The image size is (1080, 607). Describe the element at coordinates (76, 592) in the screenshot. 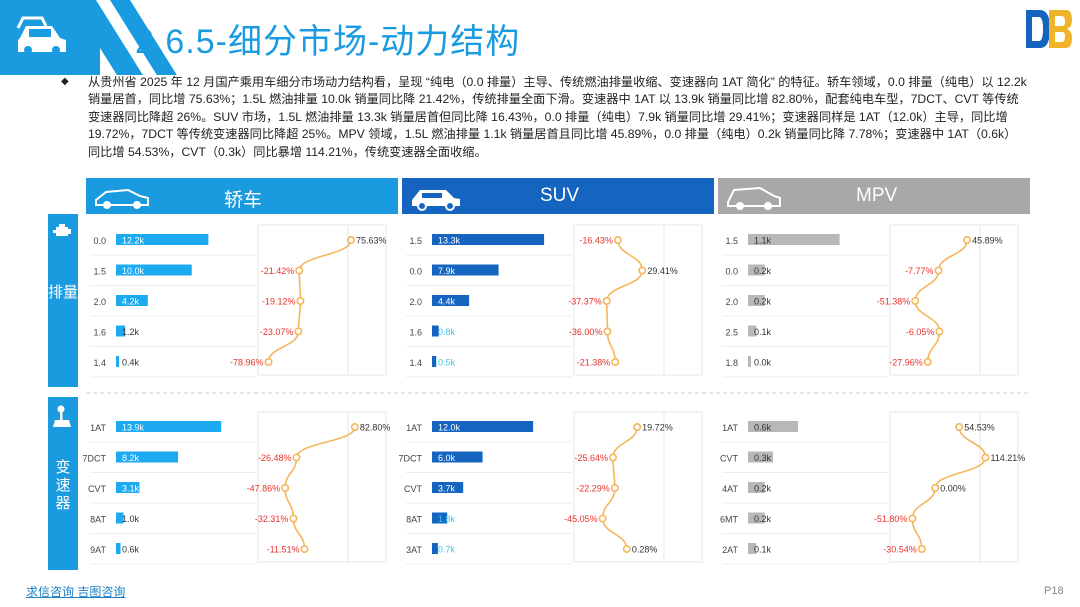

I see `footer-links: 求信咨询 吉图咨询` at that location.